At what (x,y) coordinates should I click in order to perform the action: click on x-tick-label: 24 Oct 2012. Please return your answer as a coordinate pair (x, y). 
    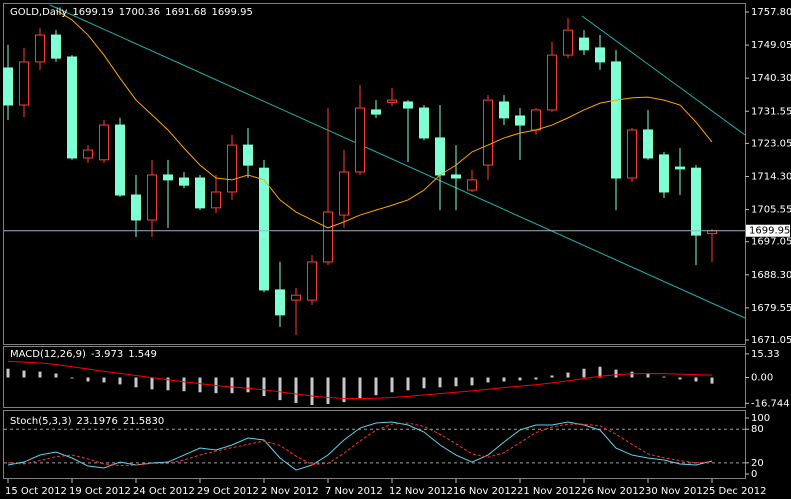
    Looking at the image, I should click on (164, 491).